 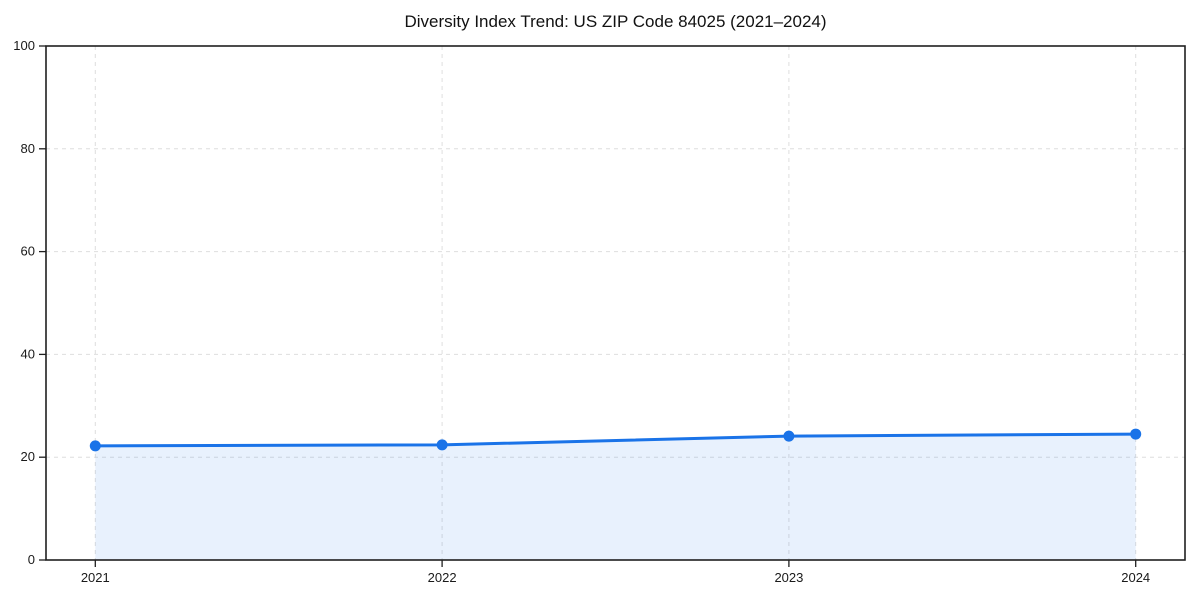 What do you see at coordinates (28, 353) in the screenshot?
I see `y-tick-label: 40` at bounding box center [28, 353].